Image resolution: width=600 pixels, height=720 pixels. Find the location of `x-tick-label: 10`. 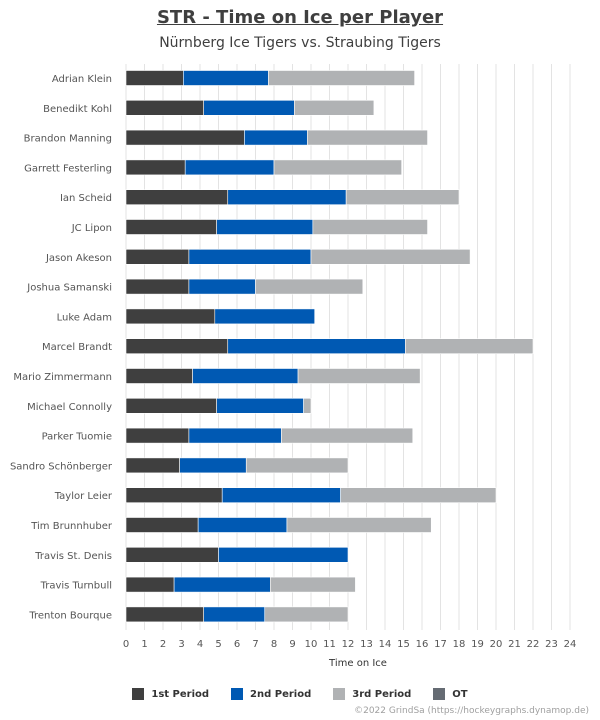

x-tick-label: 10 is located at coordinates (311, 644).